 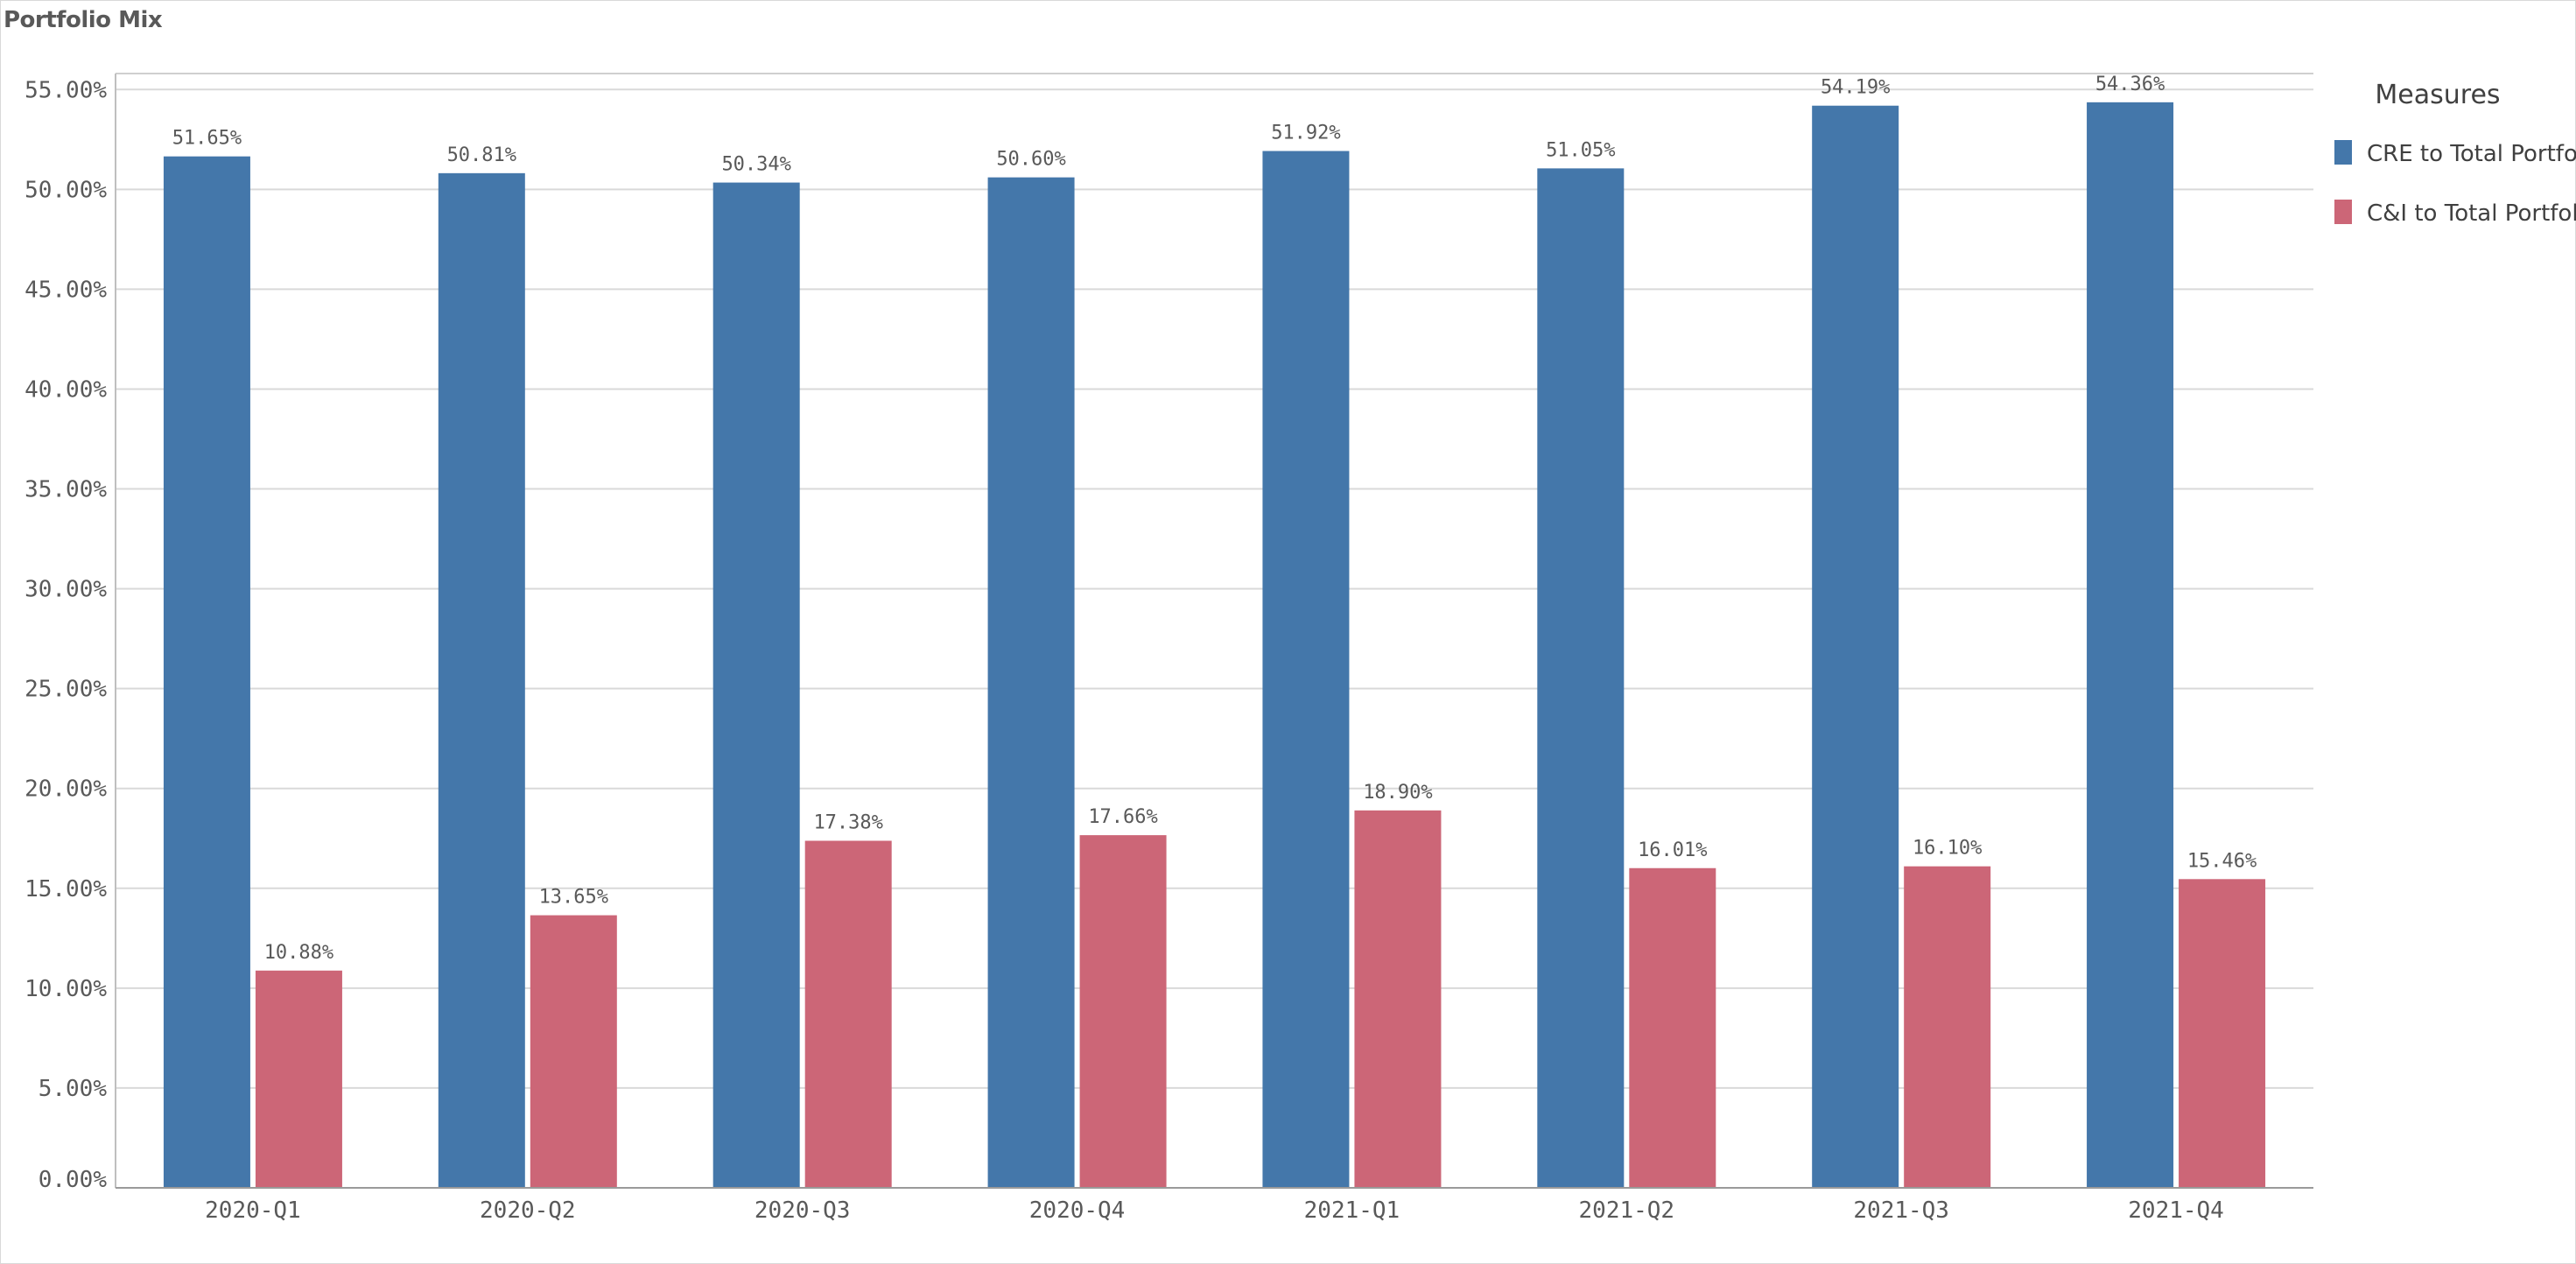 What do you see at coordinates (573, 1051) in the screenshot?
I see `bar-ci-2020-Q2` at bounding box center [573, 1051].